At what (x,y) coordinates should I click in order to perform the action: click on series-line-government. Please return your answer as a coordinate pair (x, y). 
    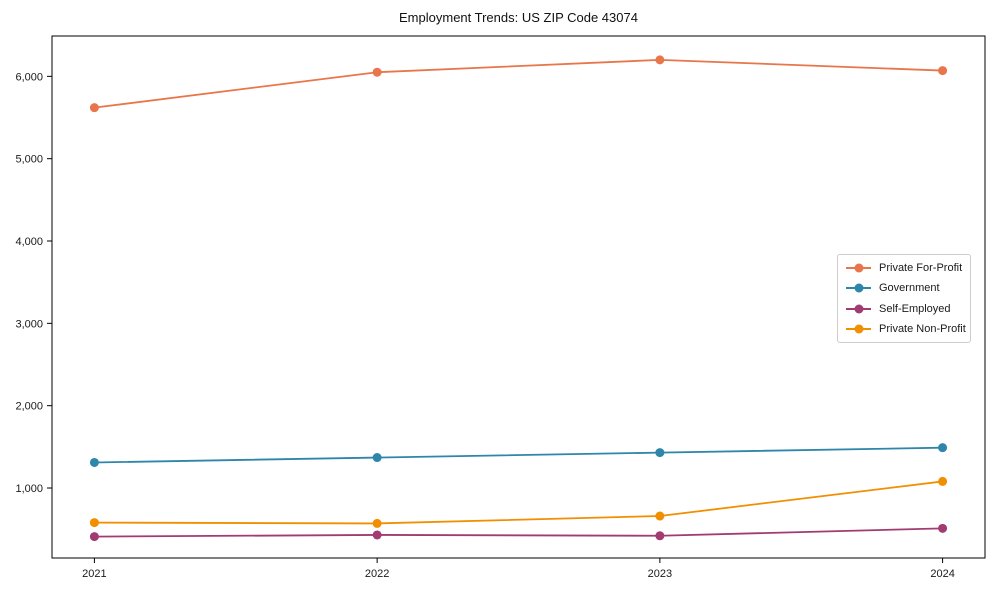
    Looking at the image, I should click on (518, 455).